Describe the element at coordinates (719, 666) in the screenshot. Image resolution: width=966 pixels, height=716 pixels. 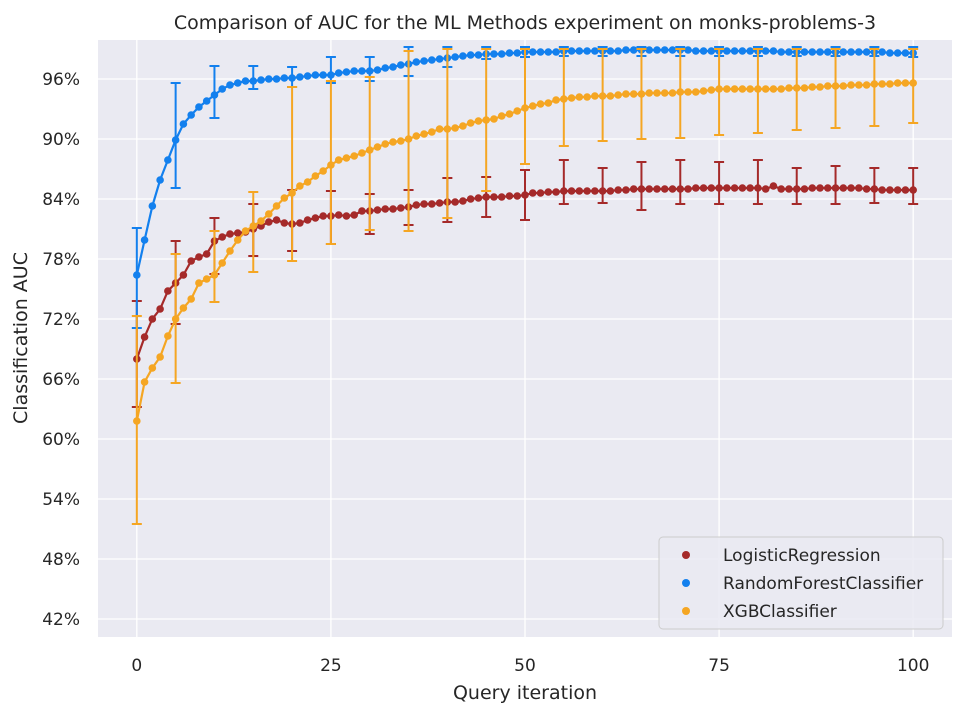
I see `x-tick-label: 75` at that location.